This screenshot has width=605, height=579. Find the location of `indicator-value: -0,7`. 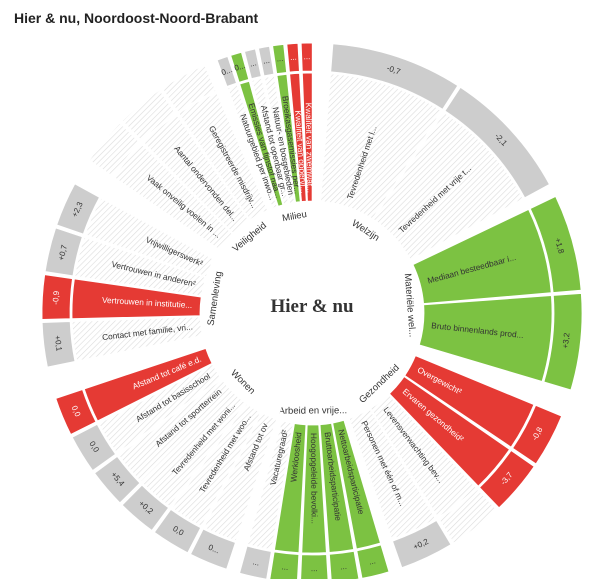

indicator-value: -0,7 is located at coordinates (394, 69).